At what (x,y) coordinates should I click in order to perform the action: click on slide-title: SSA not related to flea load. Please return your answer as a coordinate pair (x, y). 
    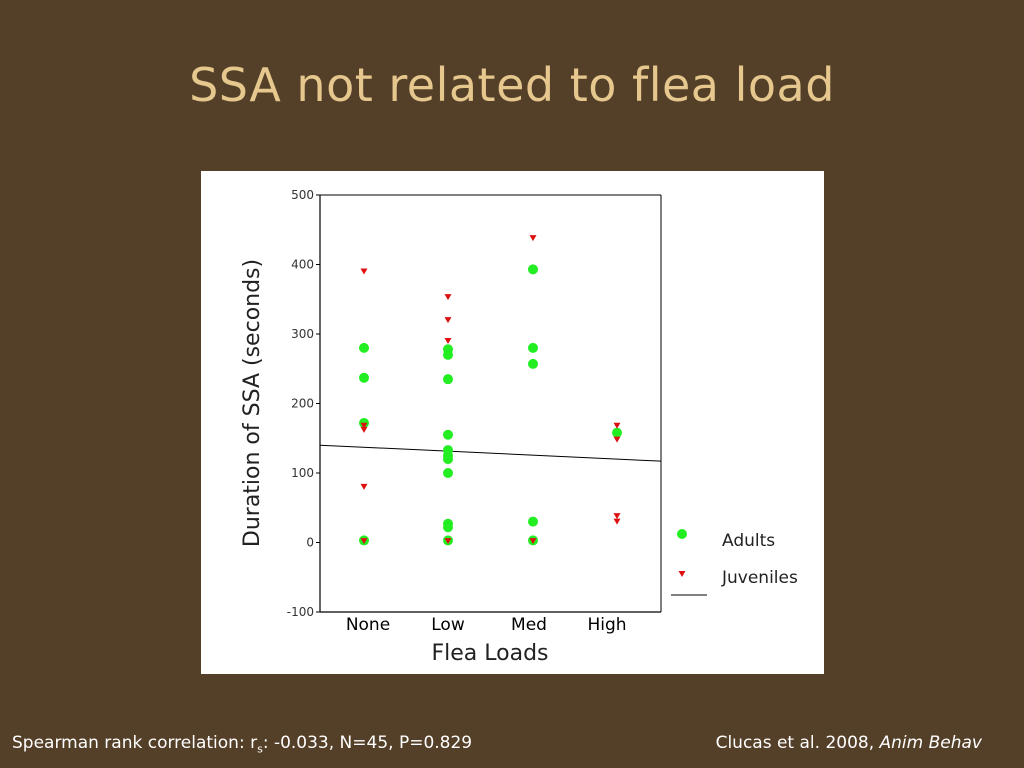
    Looking at the image, I should click on (512, 85).